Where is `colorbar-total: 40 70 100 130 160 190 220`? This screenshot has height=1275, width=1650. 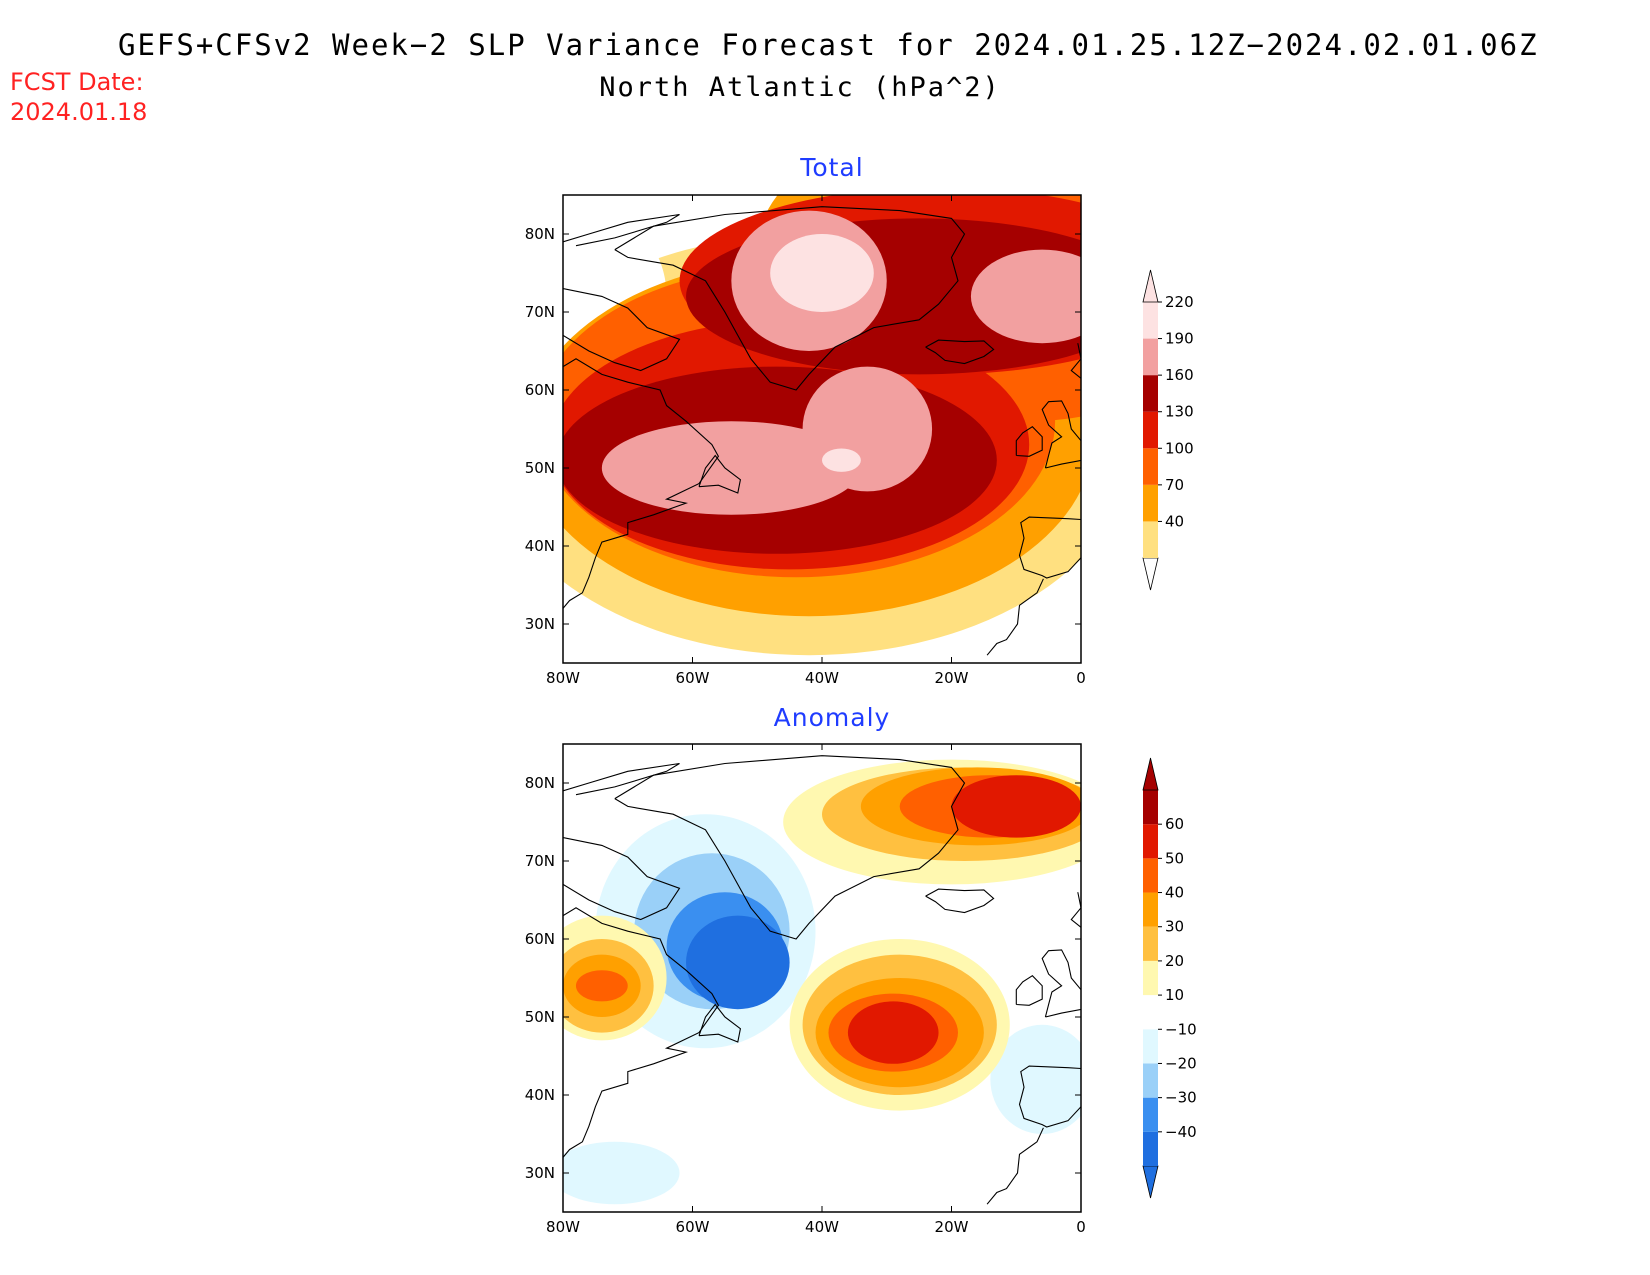
colorbar-total: 40 70 100 130 160 190 220 is located at coordinates (1168, 430).